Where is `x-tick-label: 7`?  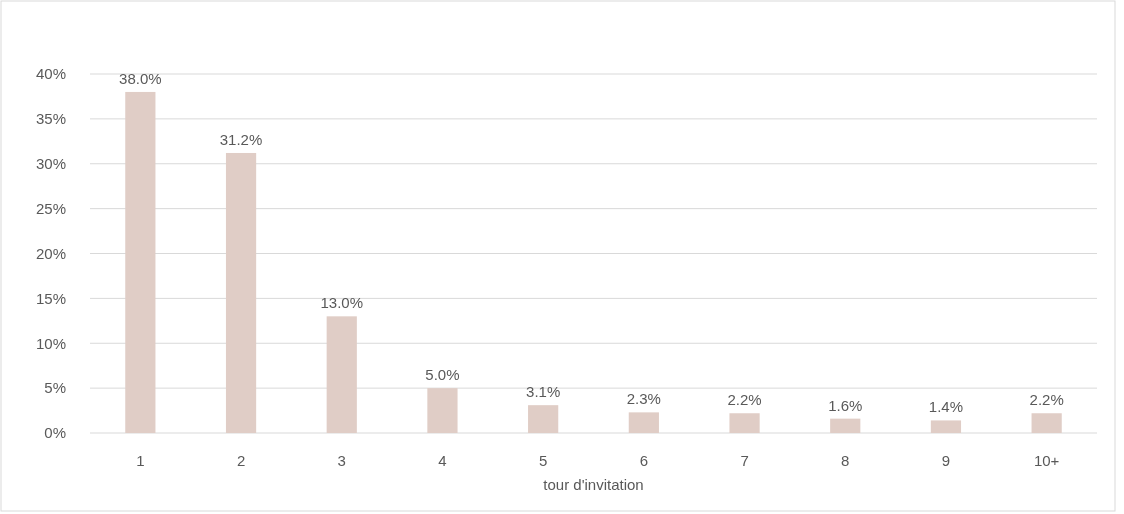
x-tick-label: 7 is located at coordinates (744, 460).